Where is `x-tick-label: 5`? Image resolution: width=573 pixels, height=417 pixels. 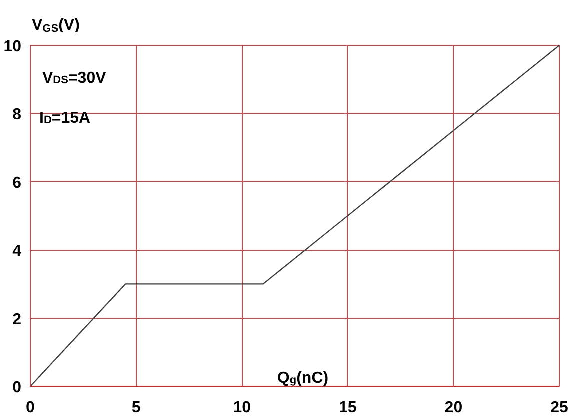 x-tick-label: 5 is located at coordinates (136, 408).